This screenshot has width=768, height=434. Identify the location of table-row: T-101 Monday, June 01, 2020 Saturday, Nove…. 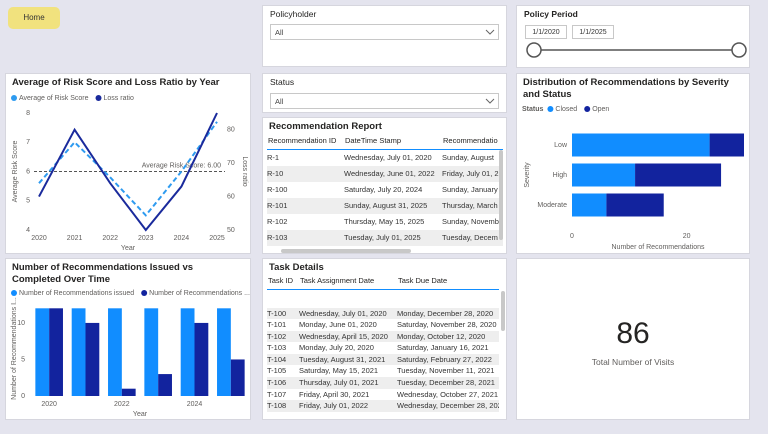
(383, 325).